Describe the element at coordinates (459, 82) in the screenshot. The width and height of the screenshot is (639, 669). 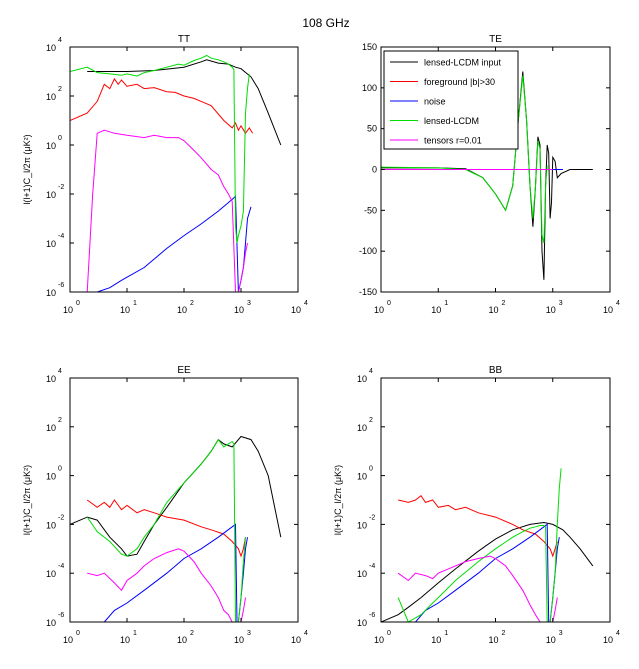
I see `legend-entry: foreground |b|>30` at that location.